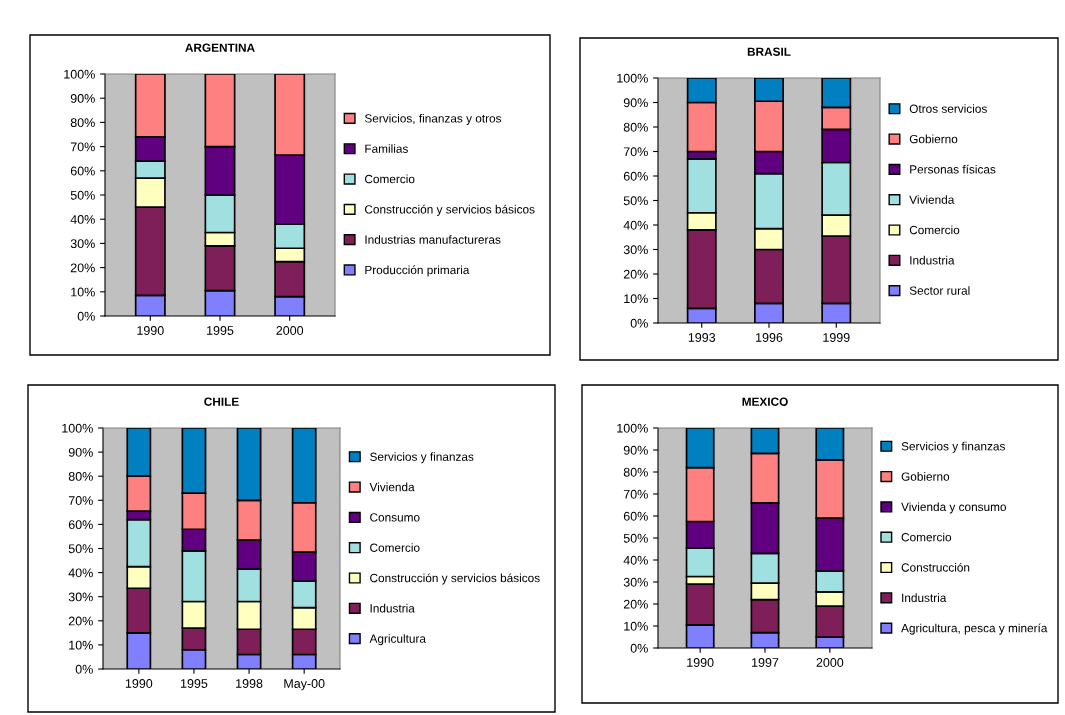 This screenshot has width=1065, height=715. What do you see at coordinates (939, 290) in the screenshot?
I see `legend-label: Sector rural` at bounding box center [939, 290].